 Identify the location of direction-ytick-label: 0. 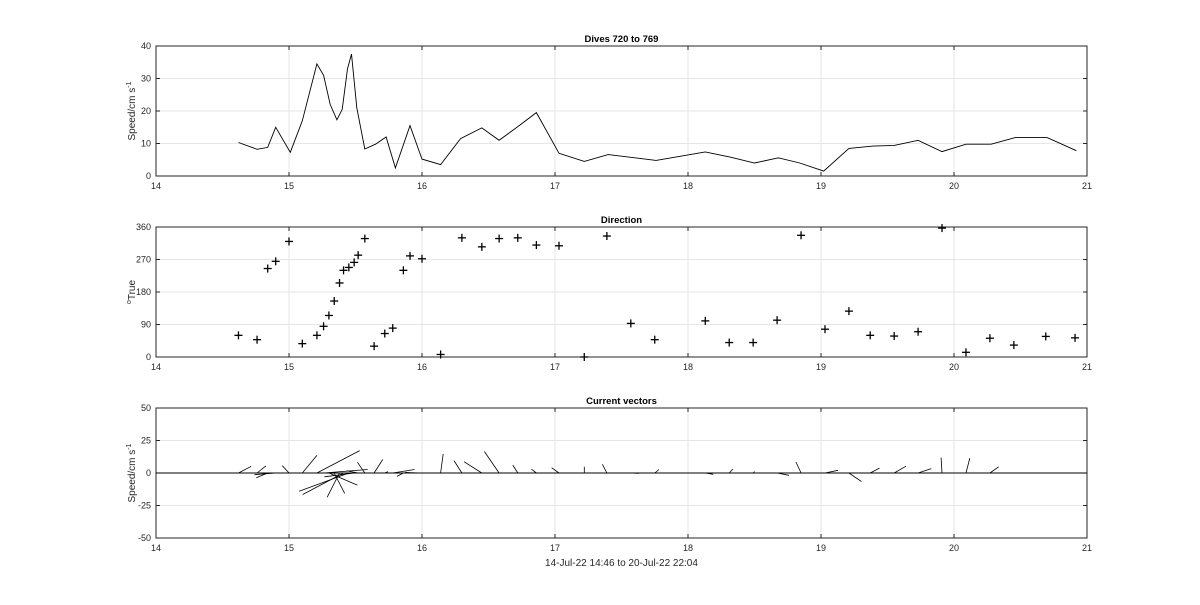
(148, 357).